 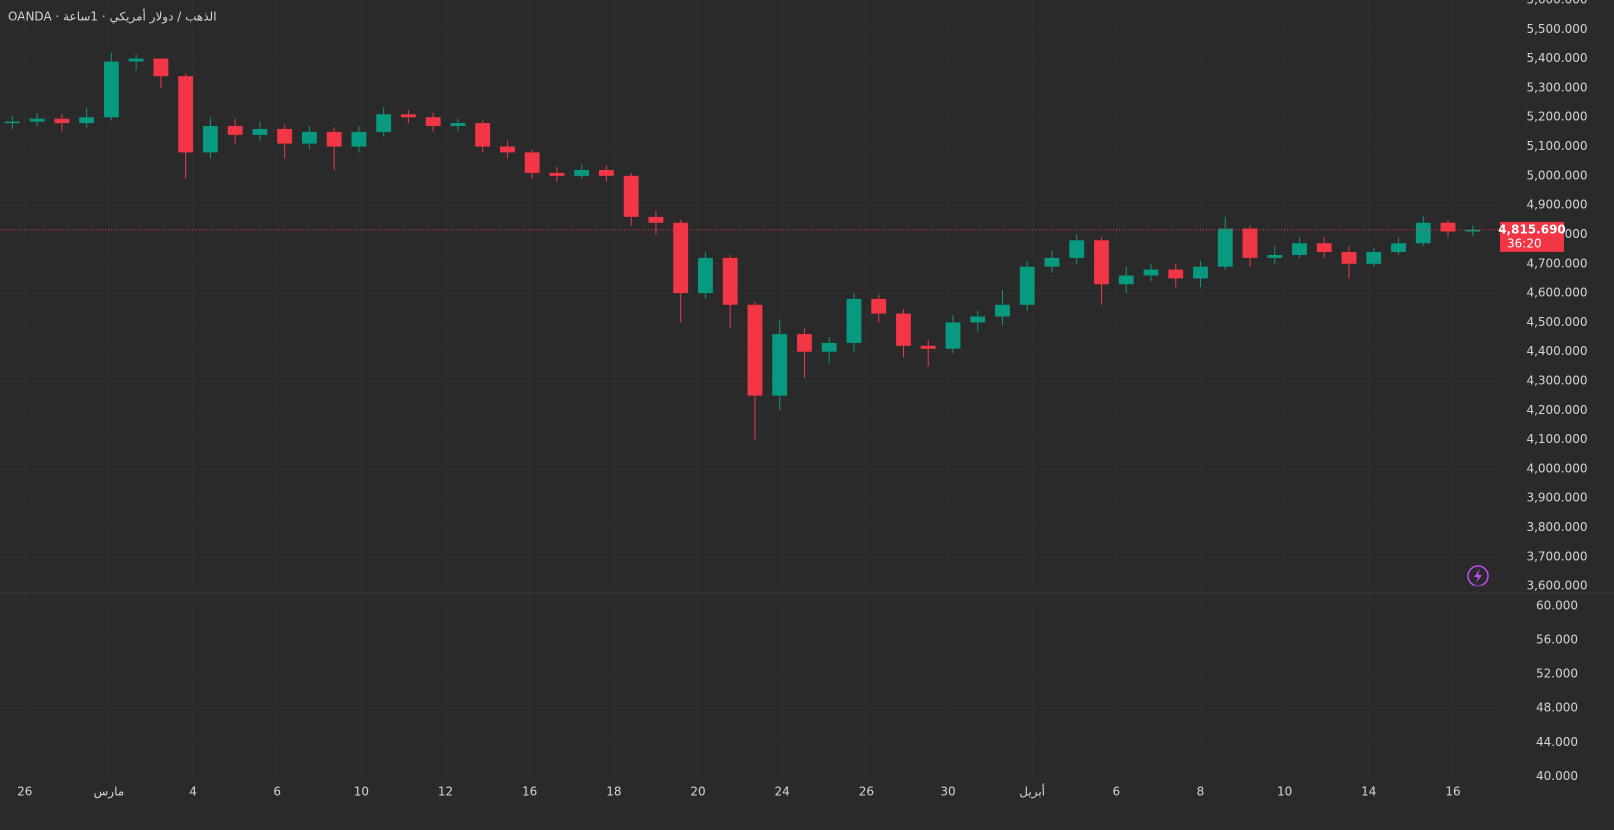 What do you see at coordinates (1556, 205) in the screenshot?
I see `y-tick-label: 4,900.000` at bounding box center [1556, 205].